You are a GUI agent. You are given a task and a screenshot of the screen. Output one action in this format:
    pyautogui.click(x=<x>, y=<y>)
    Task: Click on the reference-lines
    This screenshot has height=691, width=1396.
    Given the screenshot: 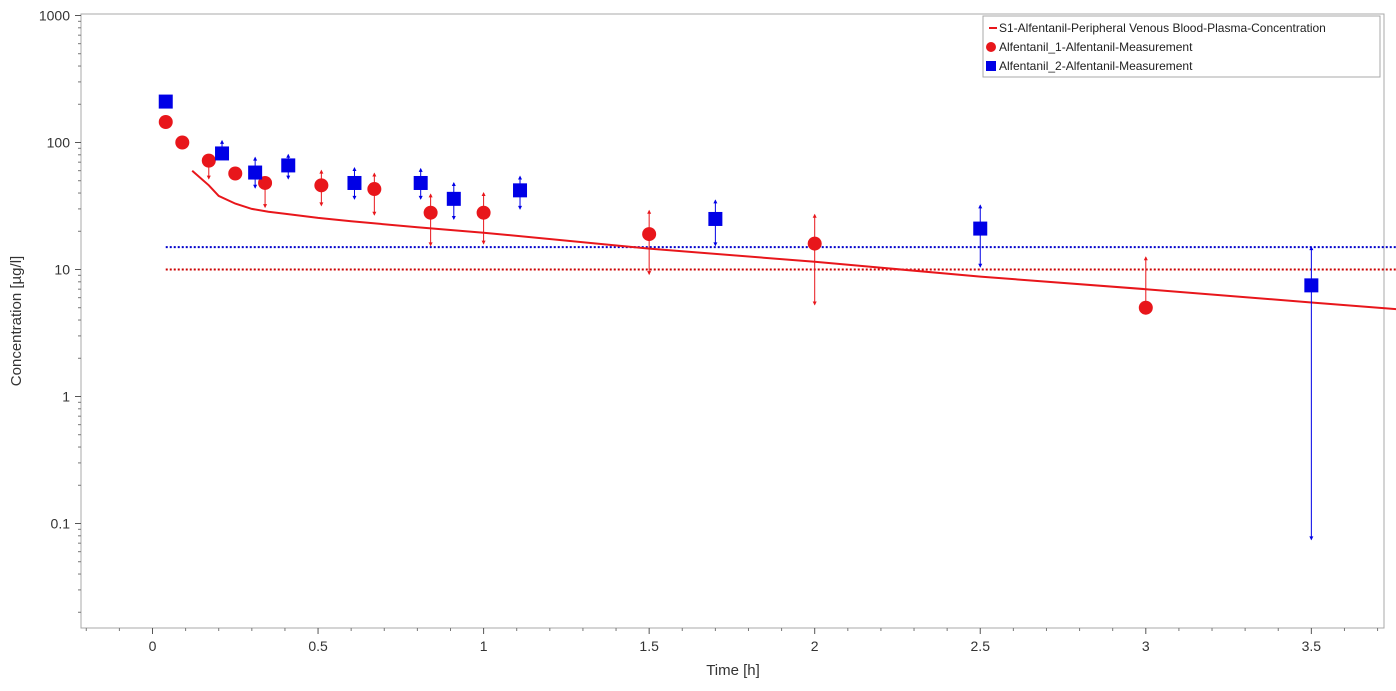 What is the action you would take?
    pyautogui.click(x=780, y=258)
    